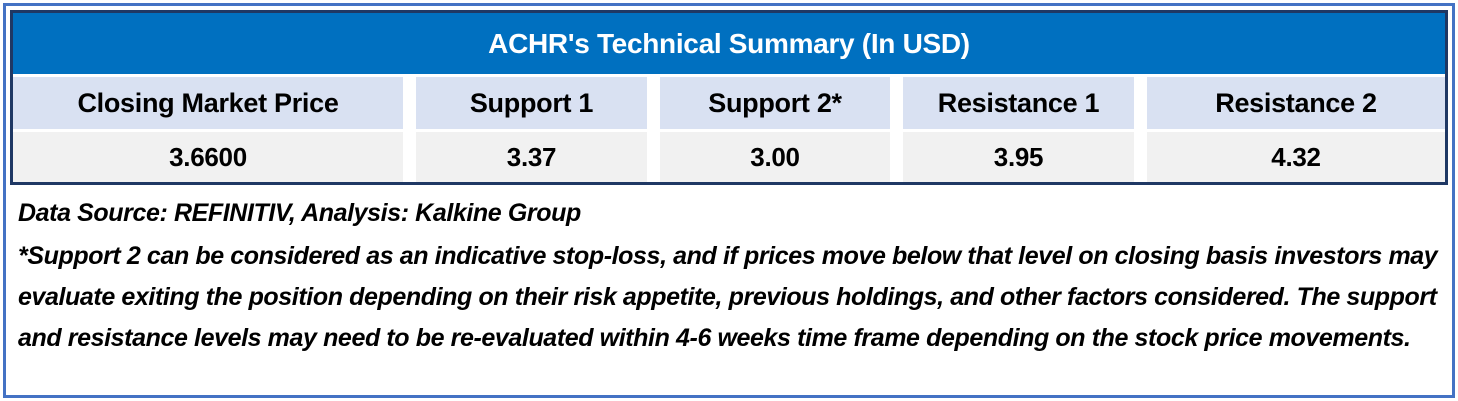 The height and width of the screenshot is (401, 1458). What do you see at coordinates (1296, 103) in the screenshot?
I see `header-cell-resistance-2: Resistance 2` at bounding box center [1296, 103].